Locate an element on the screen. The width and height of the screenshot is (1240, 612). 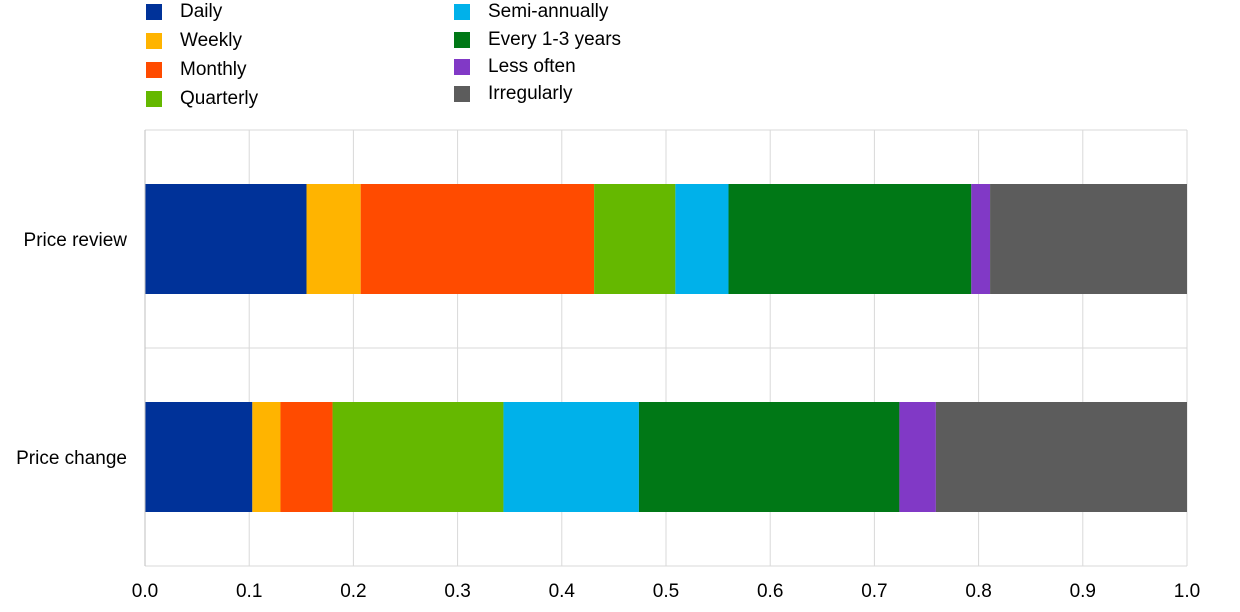
legend-item-every-1-3-years: Every 1-3 years is located at coordinates (537, 40).